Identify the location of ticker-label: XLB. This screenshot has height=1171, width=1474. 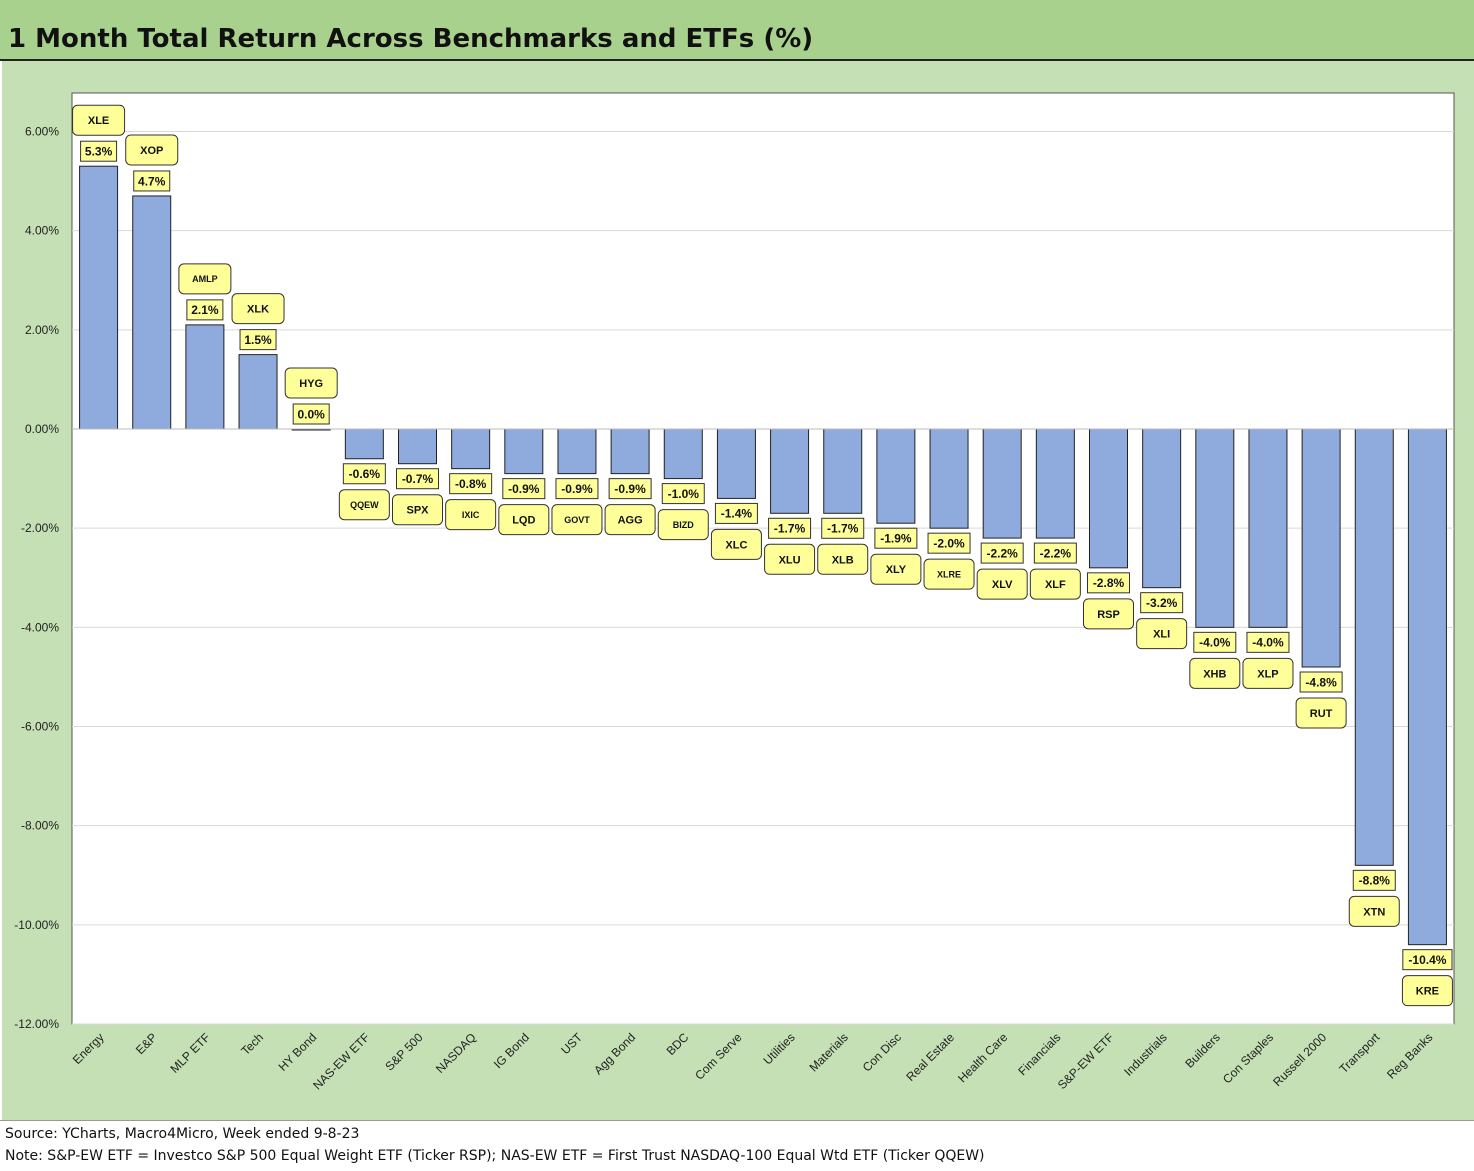
(843, 560).